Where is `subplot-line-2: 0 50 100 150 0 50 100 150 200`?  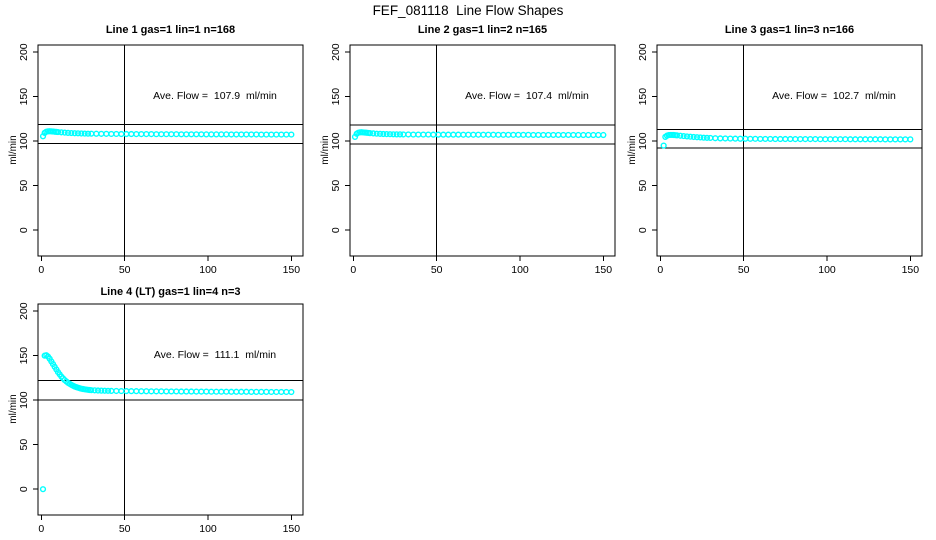 subplot-line-2: 0 50 100 150 0 50 100 150 200 is located at coordinates (473, 159).